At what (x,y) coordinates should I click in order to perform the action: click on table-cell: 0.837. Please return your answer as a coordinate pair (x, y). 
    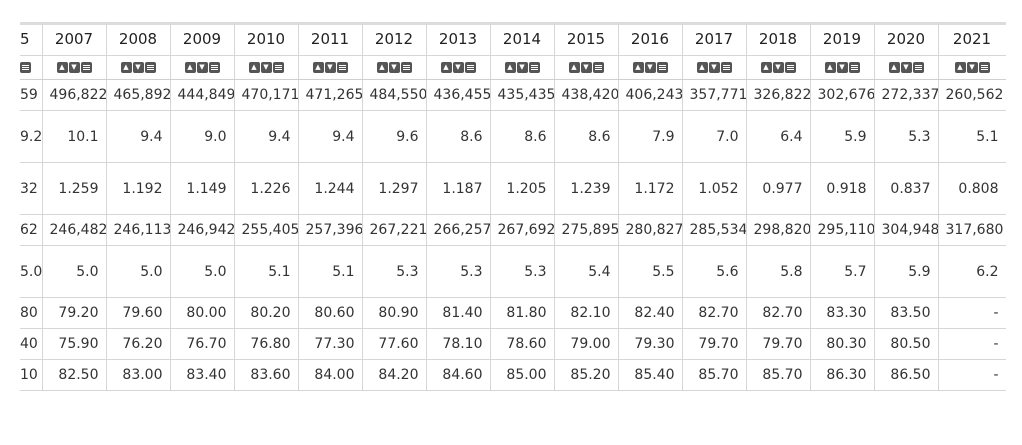
    Looking at the image, I should click on (906, 188).